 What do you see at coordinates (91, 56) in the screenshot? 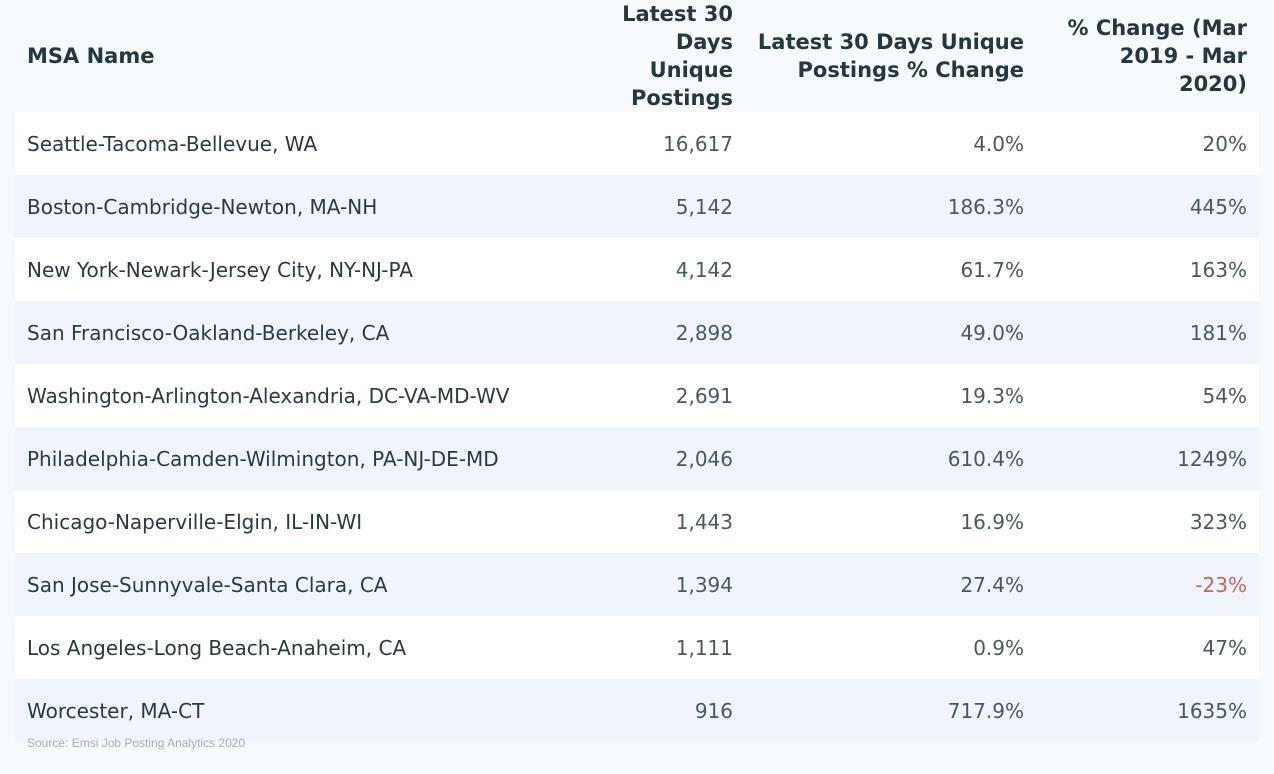
I see `header-msa-name-line-1: MSA Name` at bounding box center [91, 56].